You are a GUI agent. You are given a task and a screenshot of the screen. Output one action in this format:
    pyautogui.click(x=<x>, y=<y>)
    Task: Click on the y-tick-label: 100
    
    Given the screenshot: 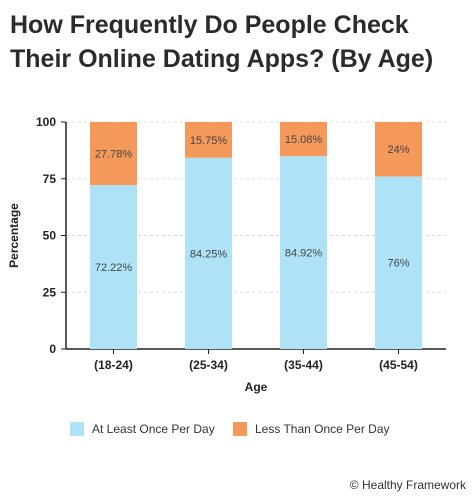 What is the action you would take?
    pyautogui.click(x=46, y=122)
    